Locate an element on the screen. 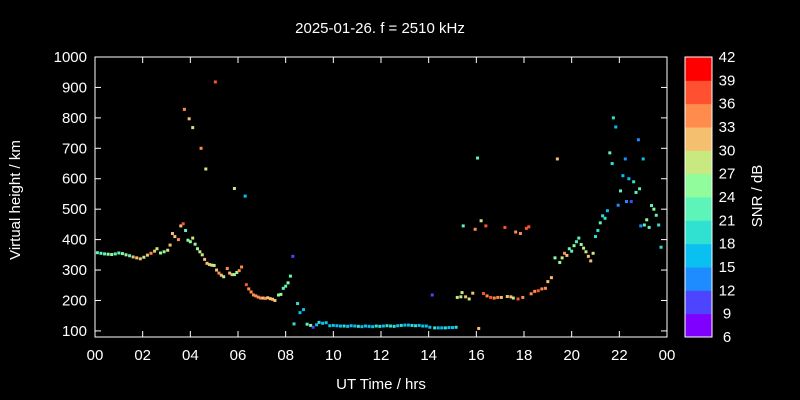 The width and height of the screenshot is (800, 400). y-tick-label: 500 is located at coordinates (74, 209).